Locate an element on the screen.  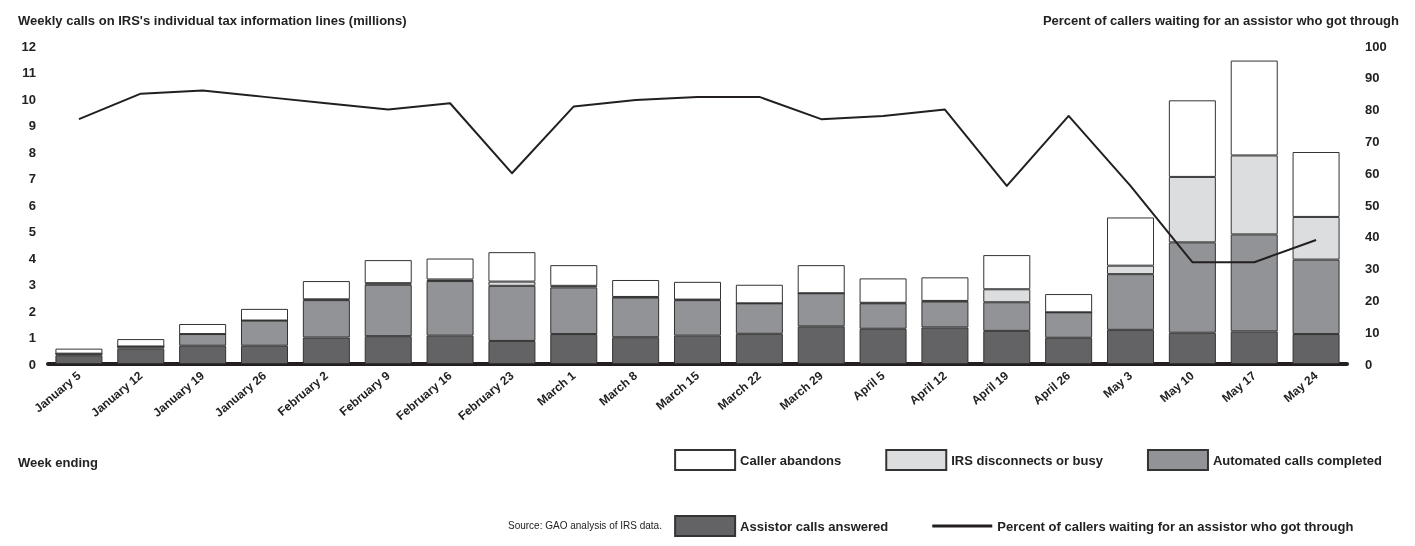
y-tick-label: 12 is located at coordinates (28, 46).